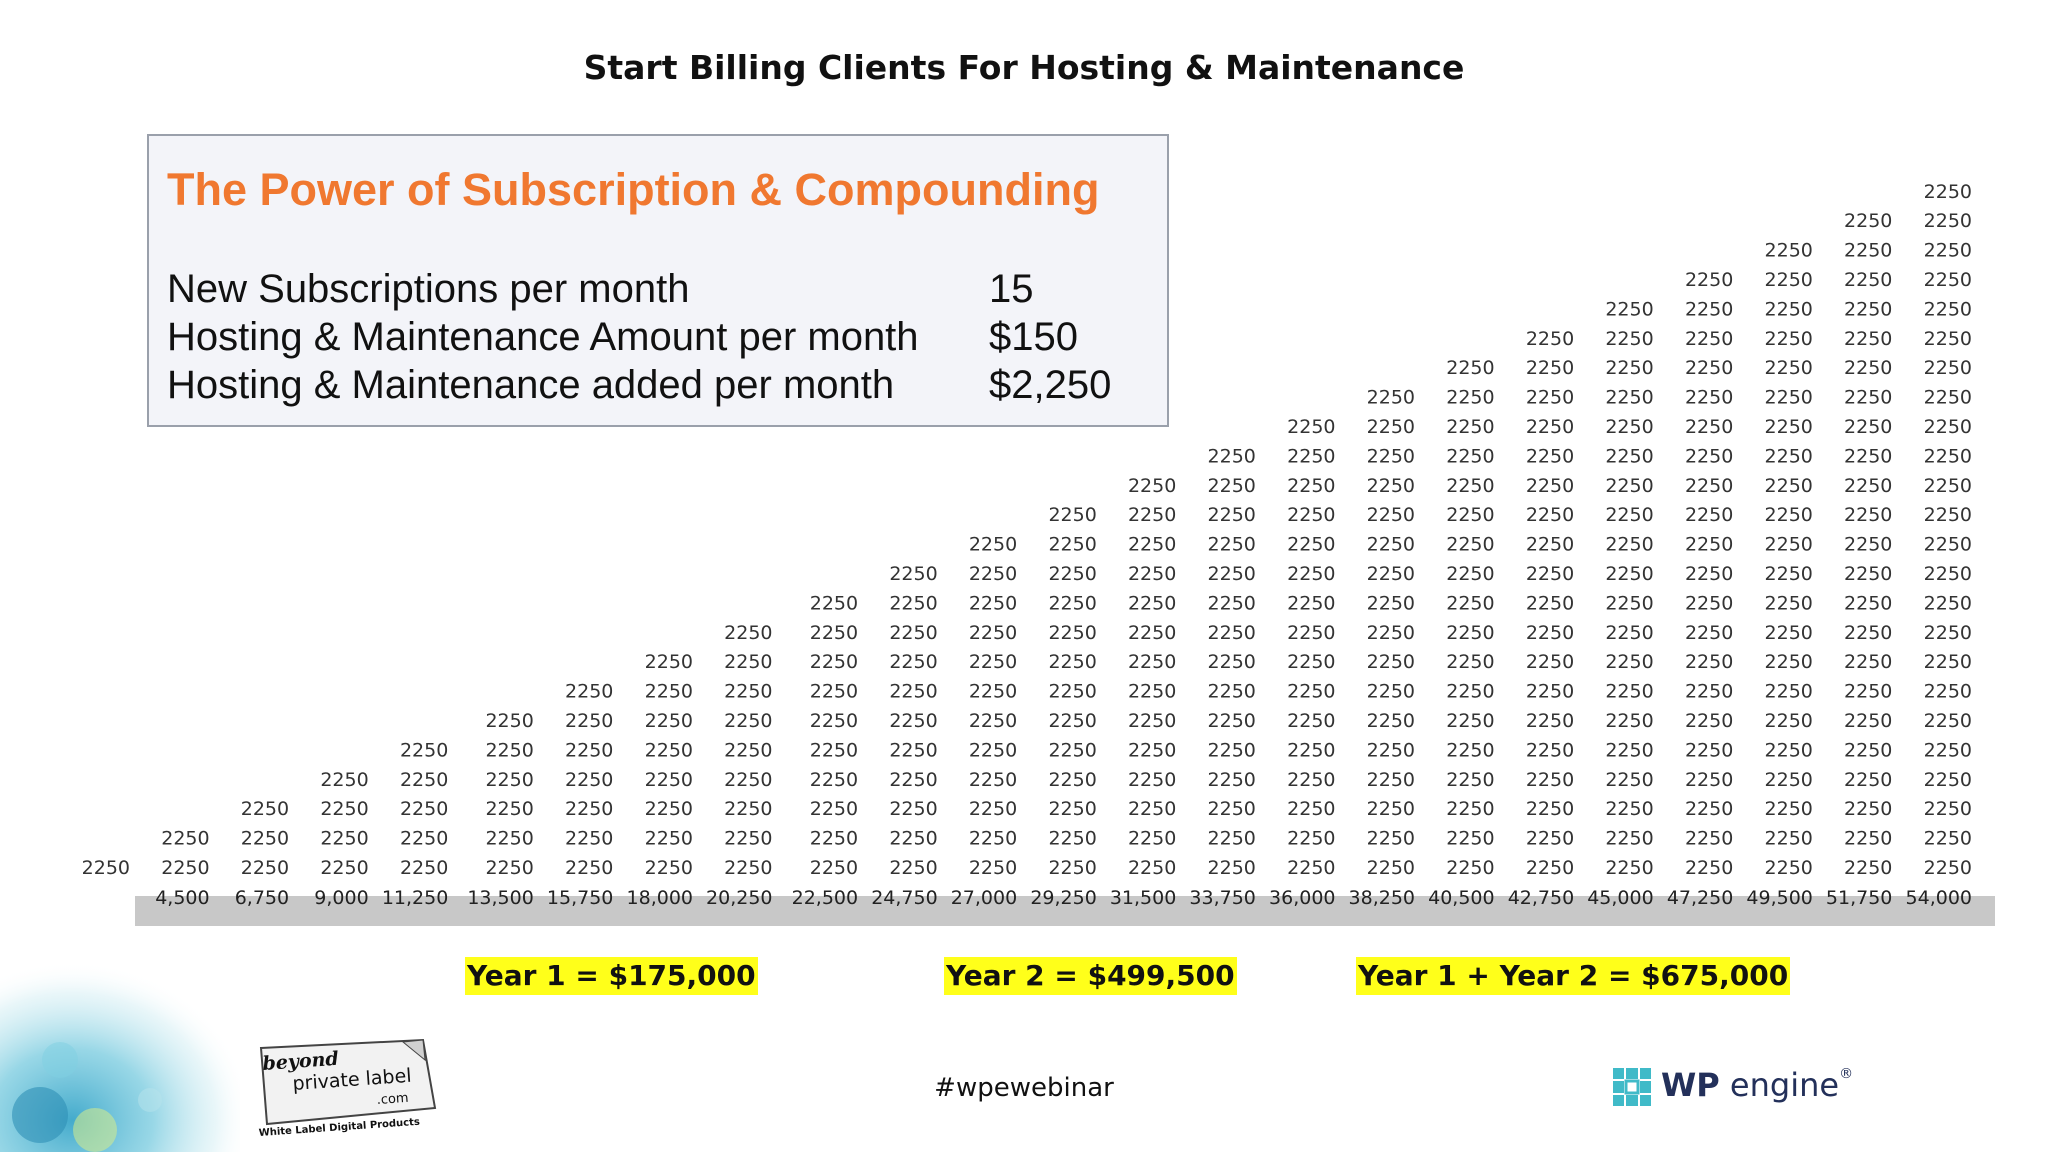  What do you see at coordinates (1700, 898) in the screenshot?
I see `total-value: 47,250` at bounding box center [1700, 898].